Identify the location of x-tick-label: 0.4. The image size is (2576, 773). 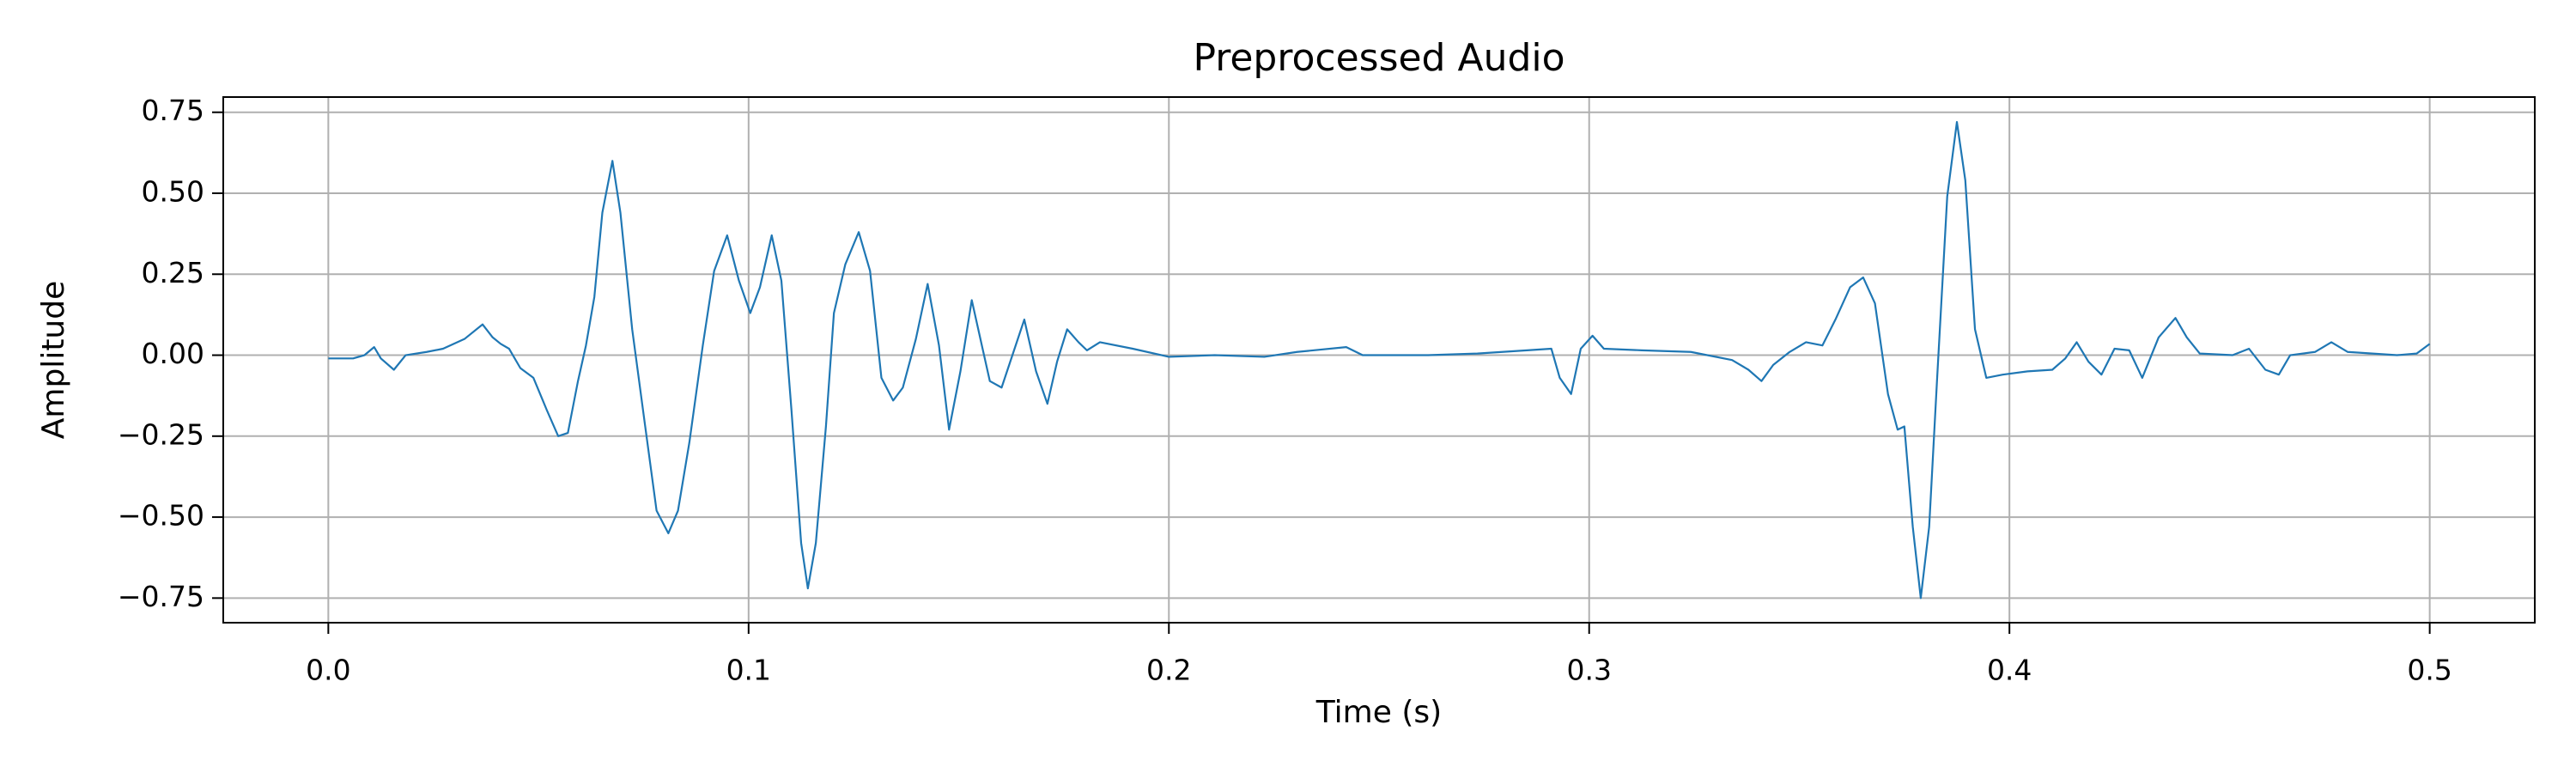
(2010, 670).